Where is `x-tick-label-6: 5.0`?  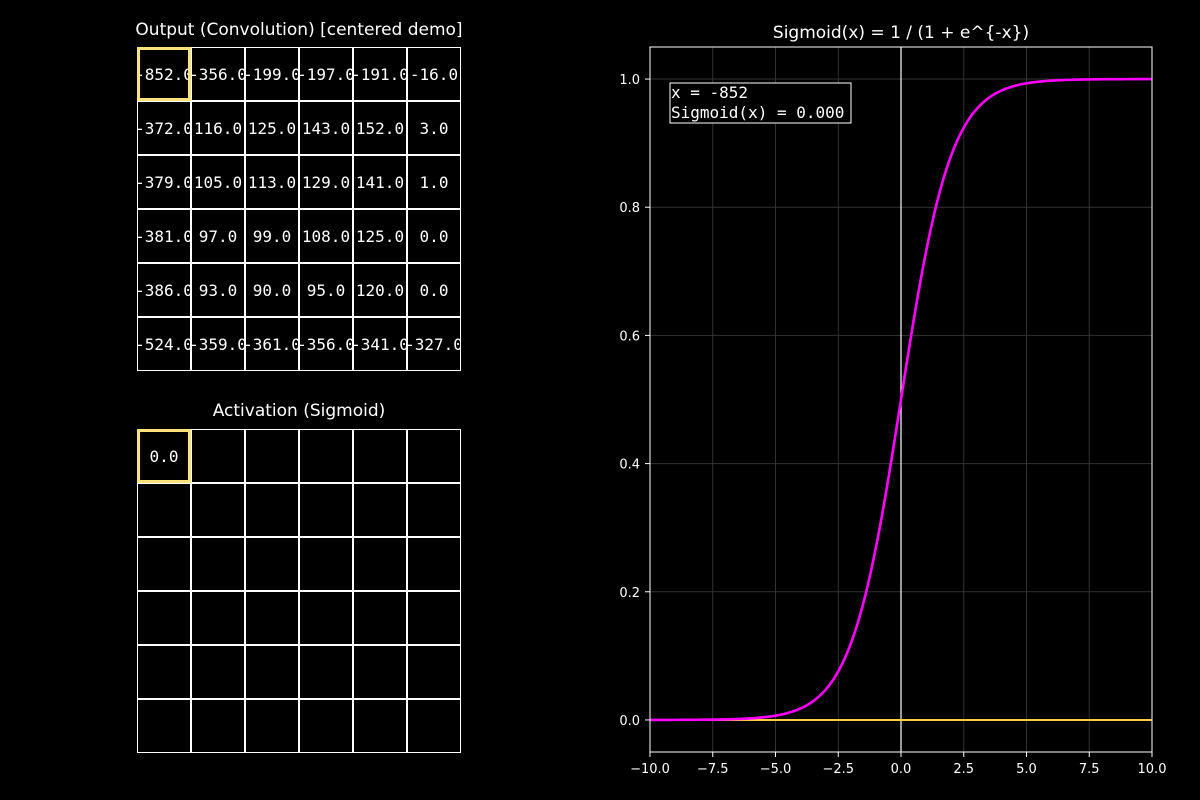 x-tick-label-6: 5.0 is located at coordinates (1026, 769).